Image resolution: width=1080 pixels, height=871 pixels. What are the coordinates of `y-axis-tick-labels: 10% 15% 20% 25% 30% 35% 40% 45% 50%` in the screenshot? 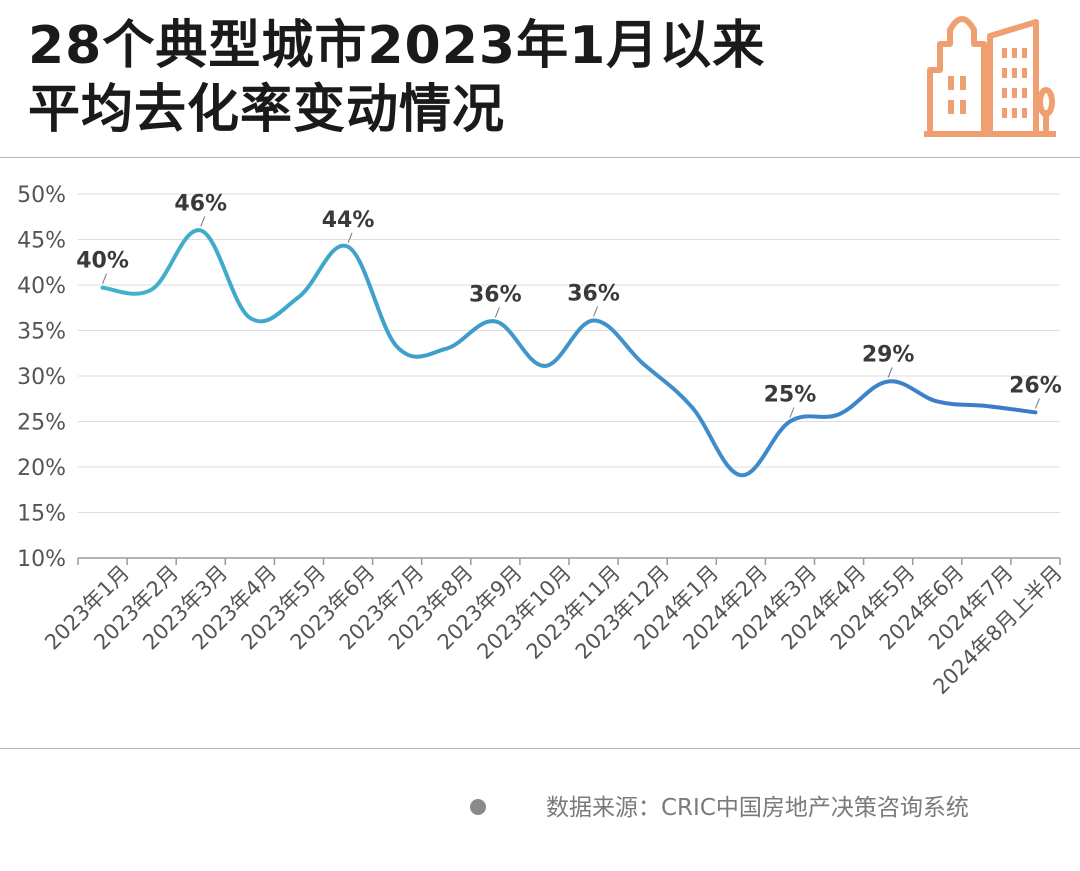 It's located at (41, 377).